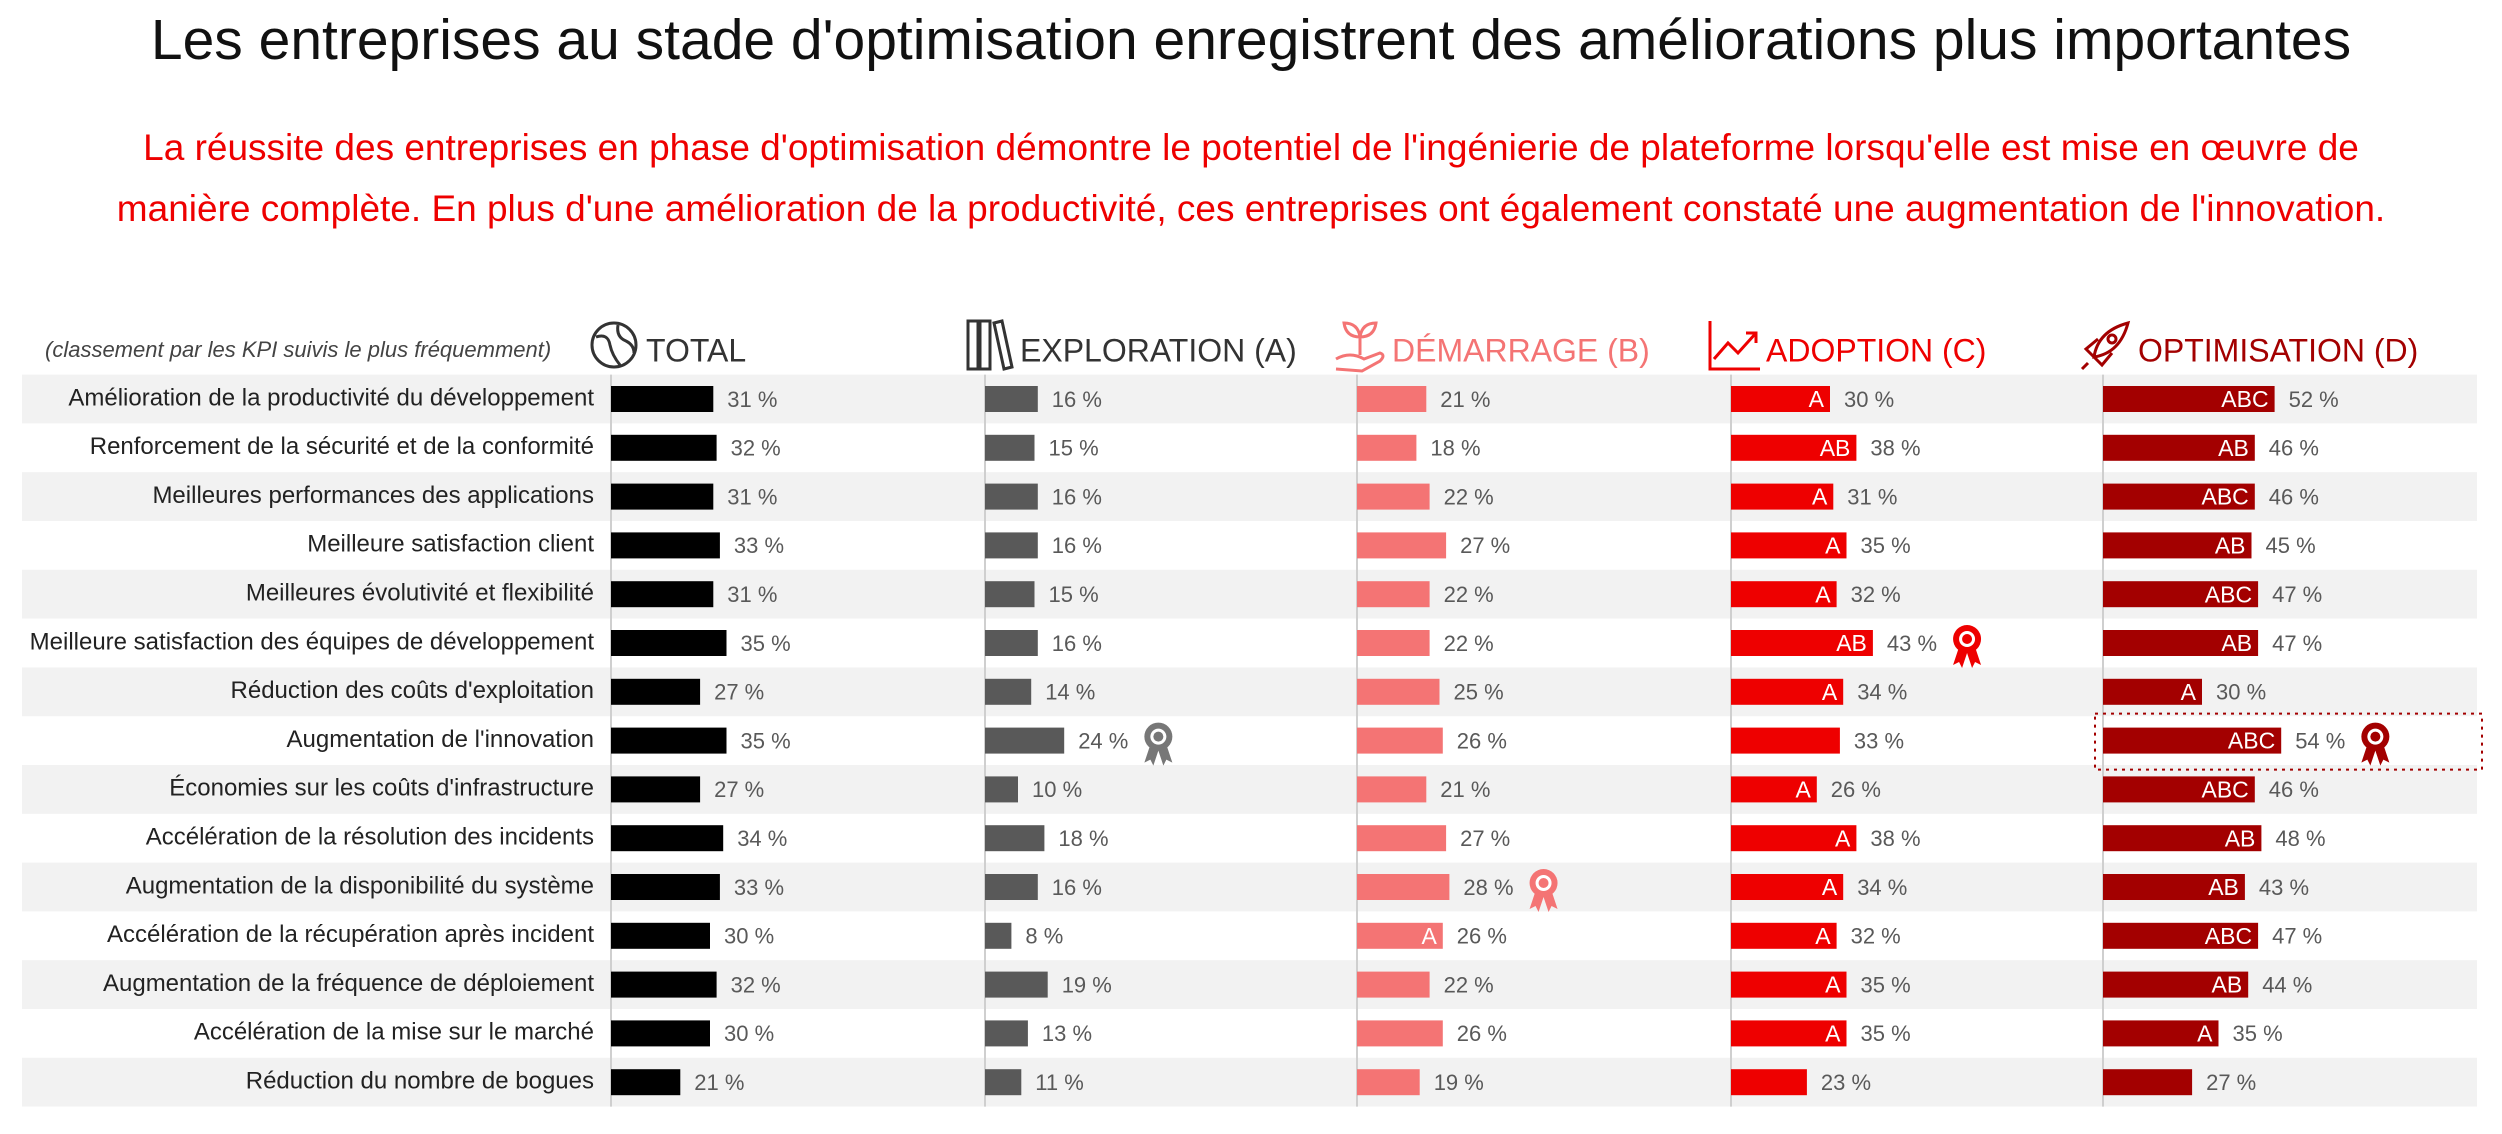 Image resolution: width=2502 pixels, height=1134 pixels. Describe the element at coordinates (1070, 692) in the screenshot. I see `value-label: 14 %` at that location.